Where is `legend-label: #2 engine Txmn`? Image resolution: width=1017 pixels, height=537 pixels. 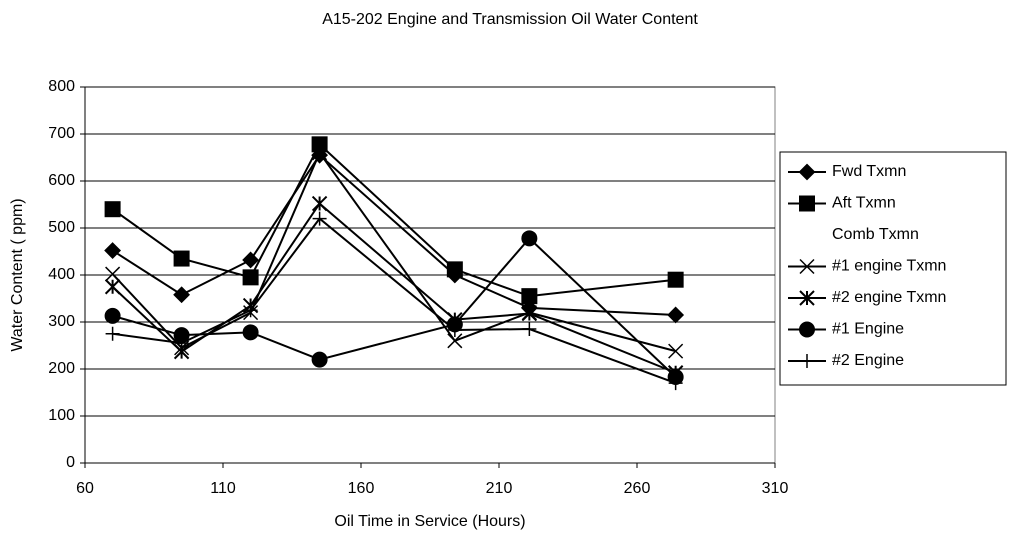 legend-label: #2 engine Txmn is located at coordinates (889, 297).